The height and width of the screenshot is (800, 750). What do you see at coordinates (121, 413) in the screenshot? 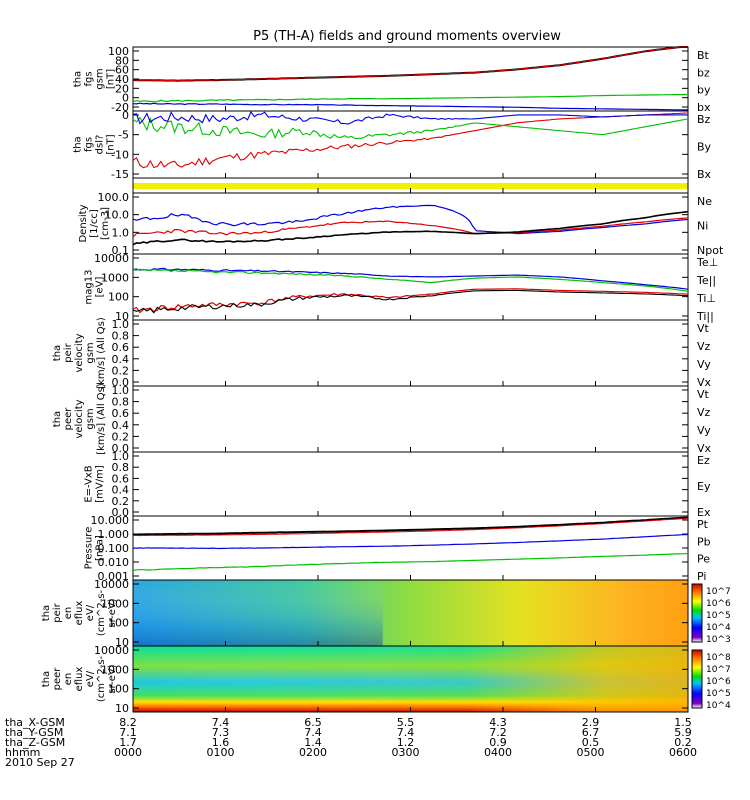
I see `y-tick-label: 0.6` at bounding box center [121, 413].